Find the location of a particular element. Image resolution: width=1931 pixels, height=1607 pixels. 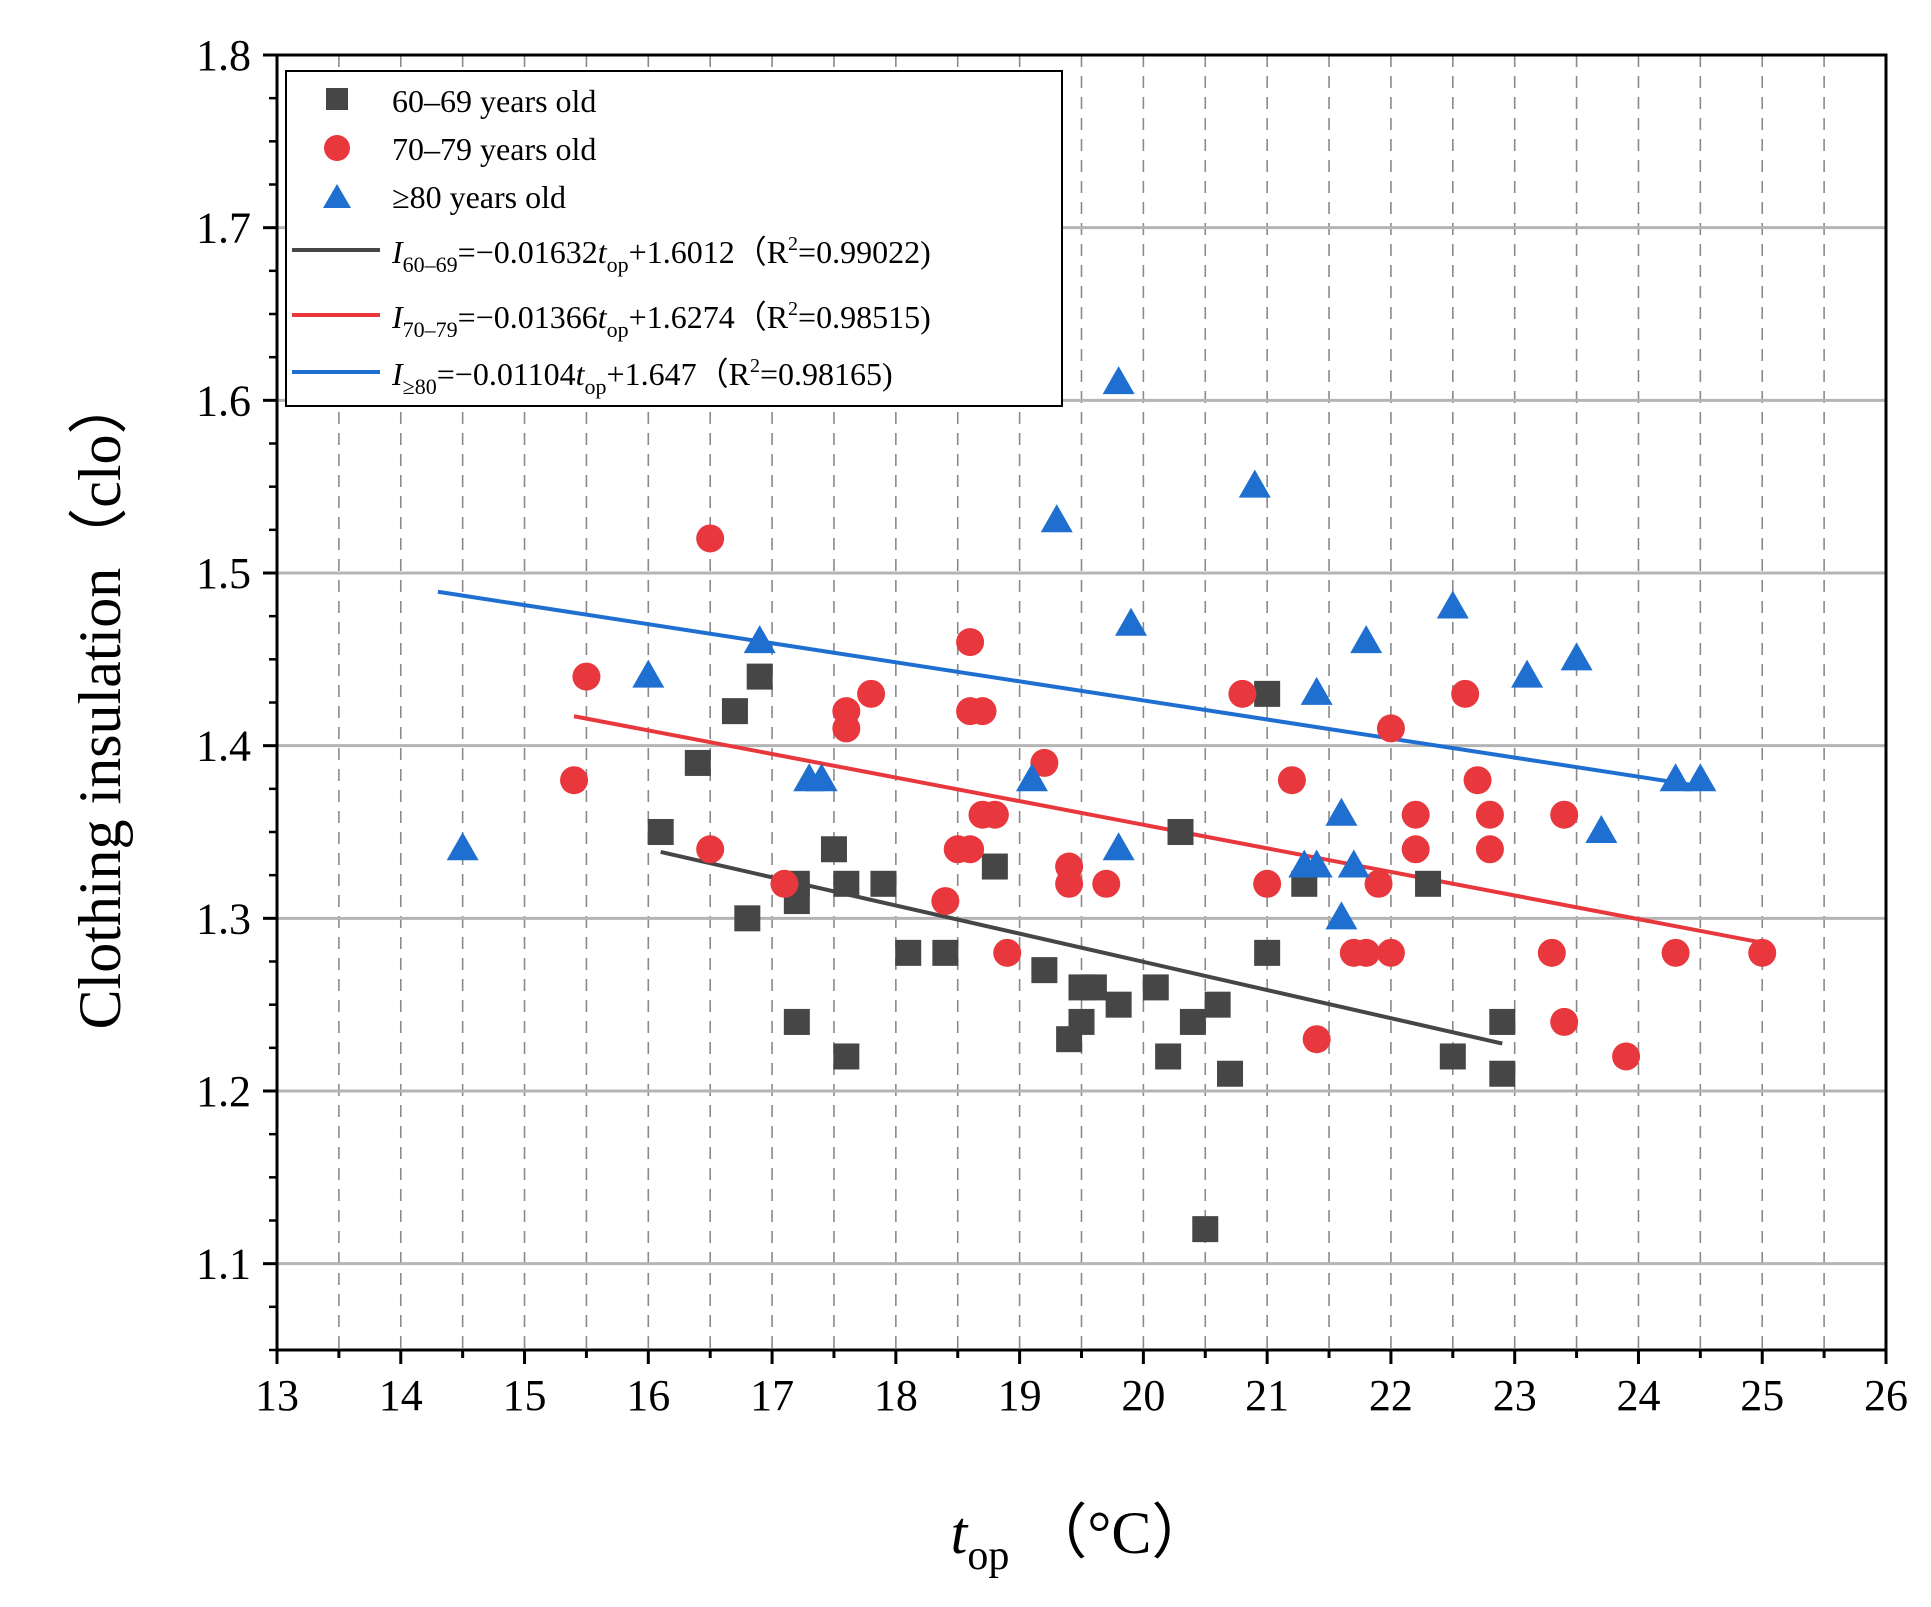

fit-60-69-eq1: =−0.01632 is located at coordinates (528, 252).